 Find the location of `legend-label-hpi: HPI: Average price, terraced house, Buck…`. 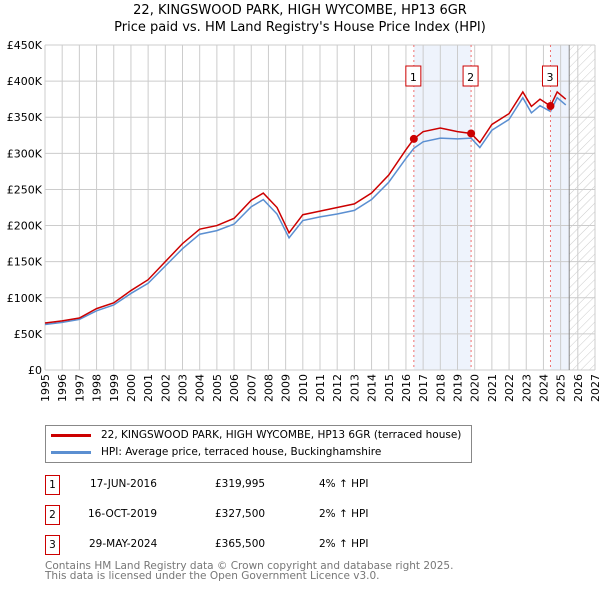

legend-label-hpi: HPI: Average price, terraced house, Buck… is located at coordinates (241, 452).